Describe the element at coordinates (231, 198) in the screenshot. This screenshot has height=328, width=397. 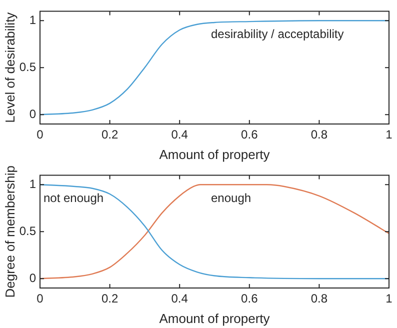
I see `series-label: enough` at that location.